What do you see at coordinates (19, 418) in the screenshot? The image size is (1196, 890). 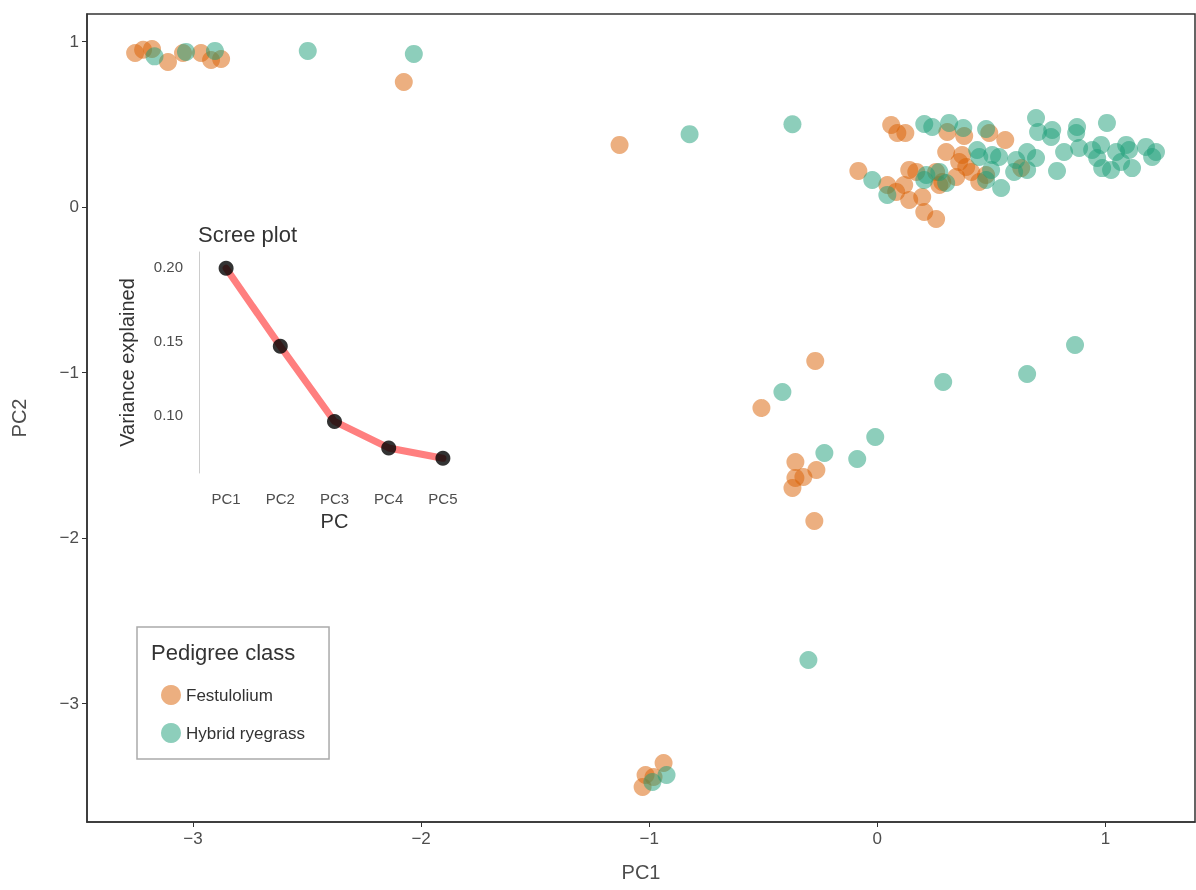 I see `y-axis-title: PC2` at bounding box center [19, 418].